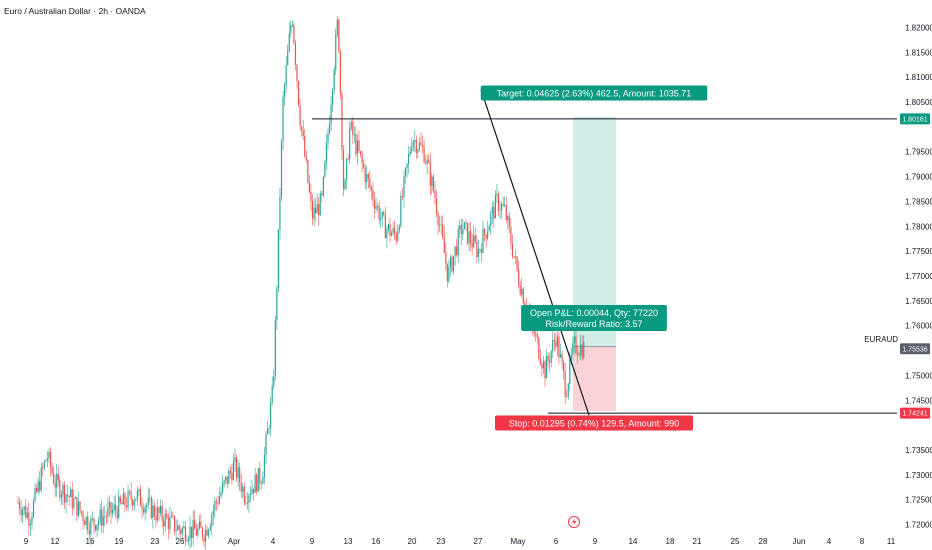  What do you see at coordinates (881, 339) in the screenshot?
I see `symbol-label: EURAUD` at bounding box center [881, 339].